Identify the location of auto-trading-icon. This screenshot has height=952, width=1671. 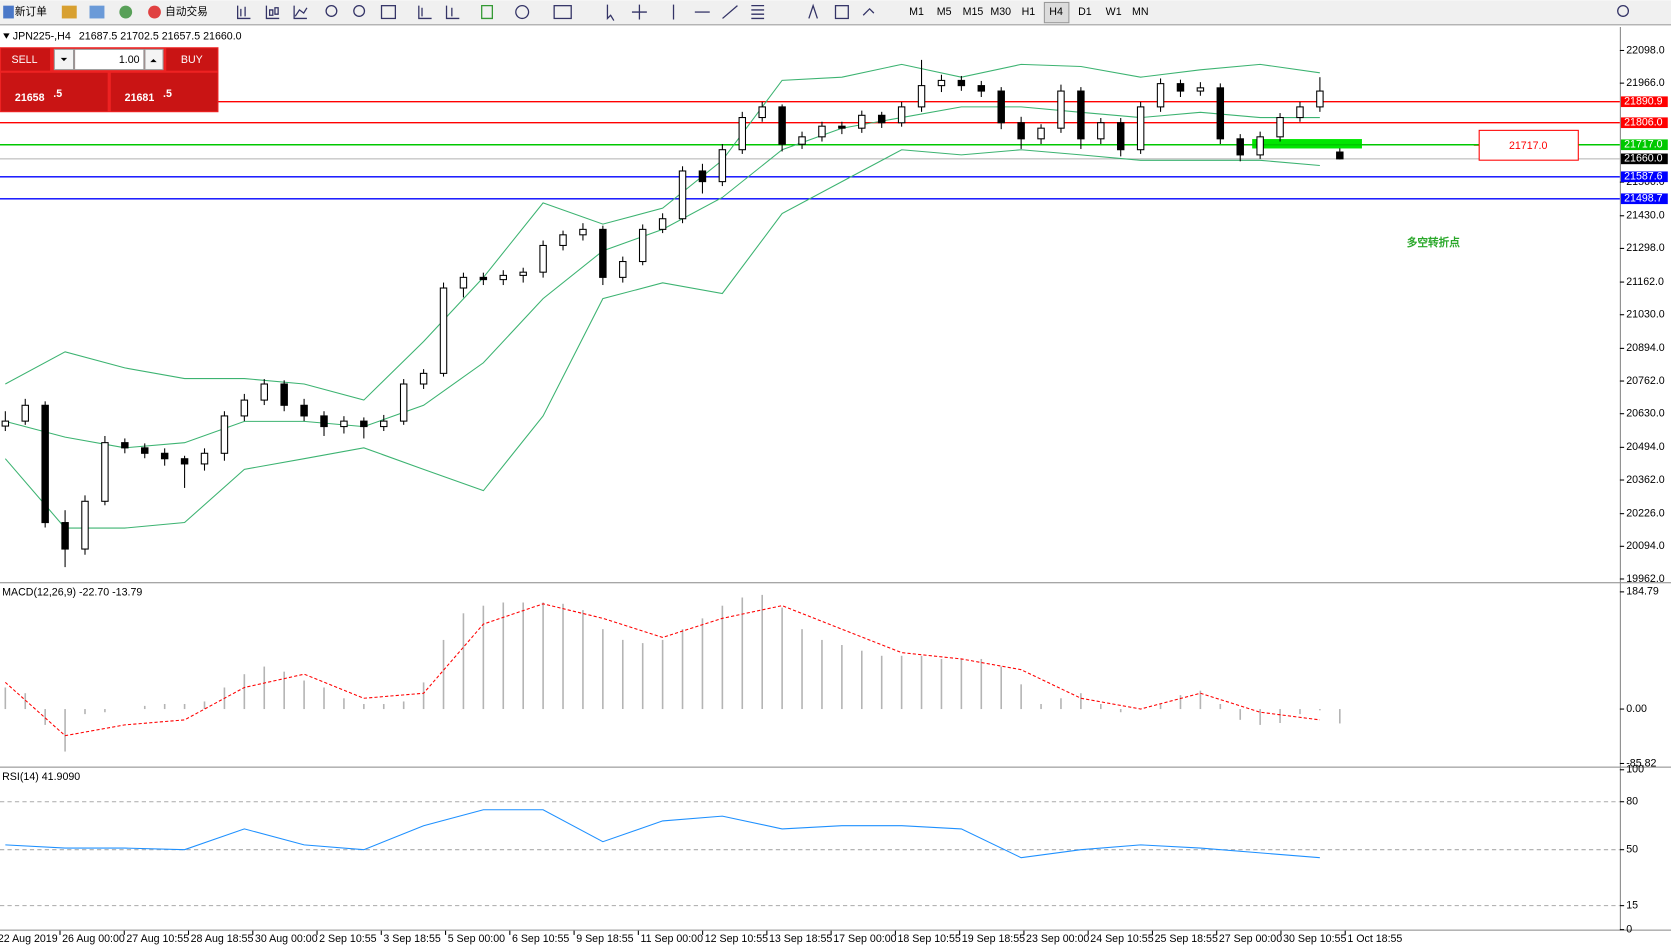
(154, 12).